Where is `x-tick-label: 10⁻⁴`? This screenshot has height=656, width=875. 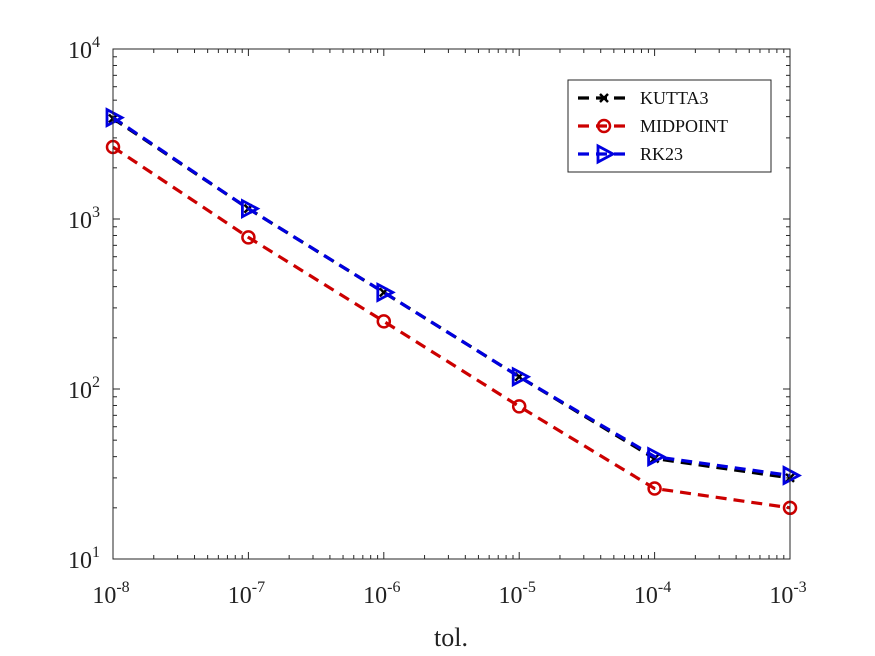 x-tick-label: 10⁻⁴ is located at coordinates (652, 594).